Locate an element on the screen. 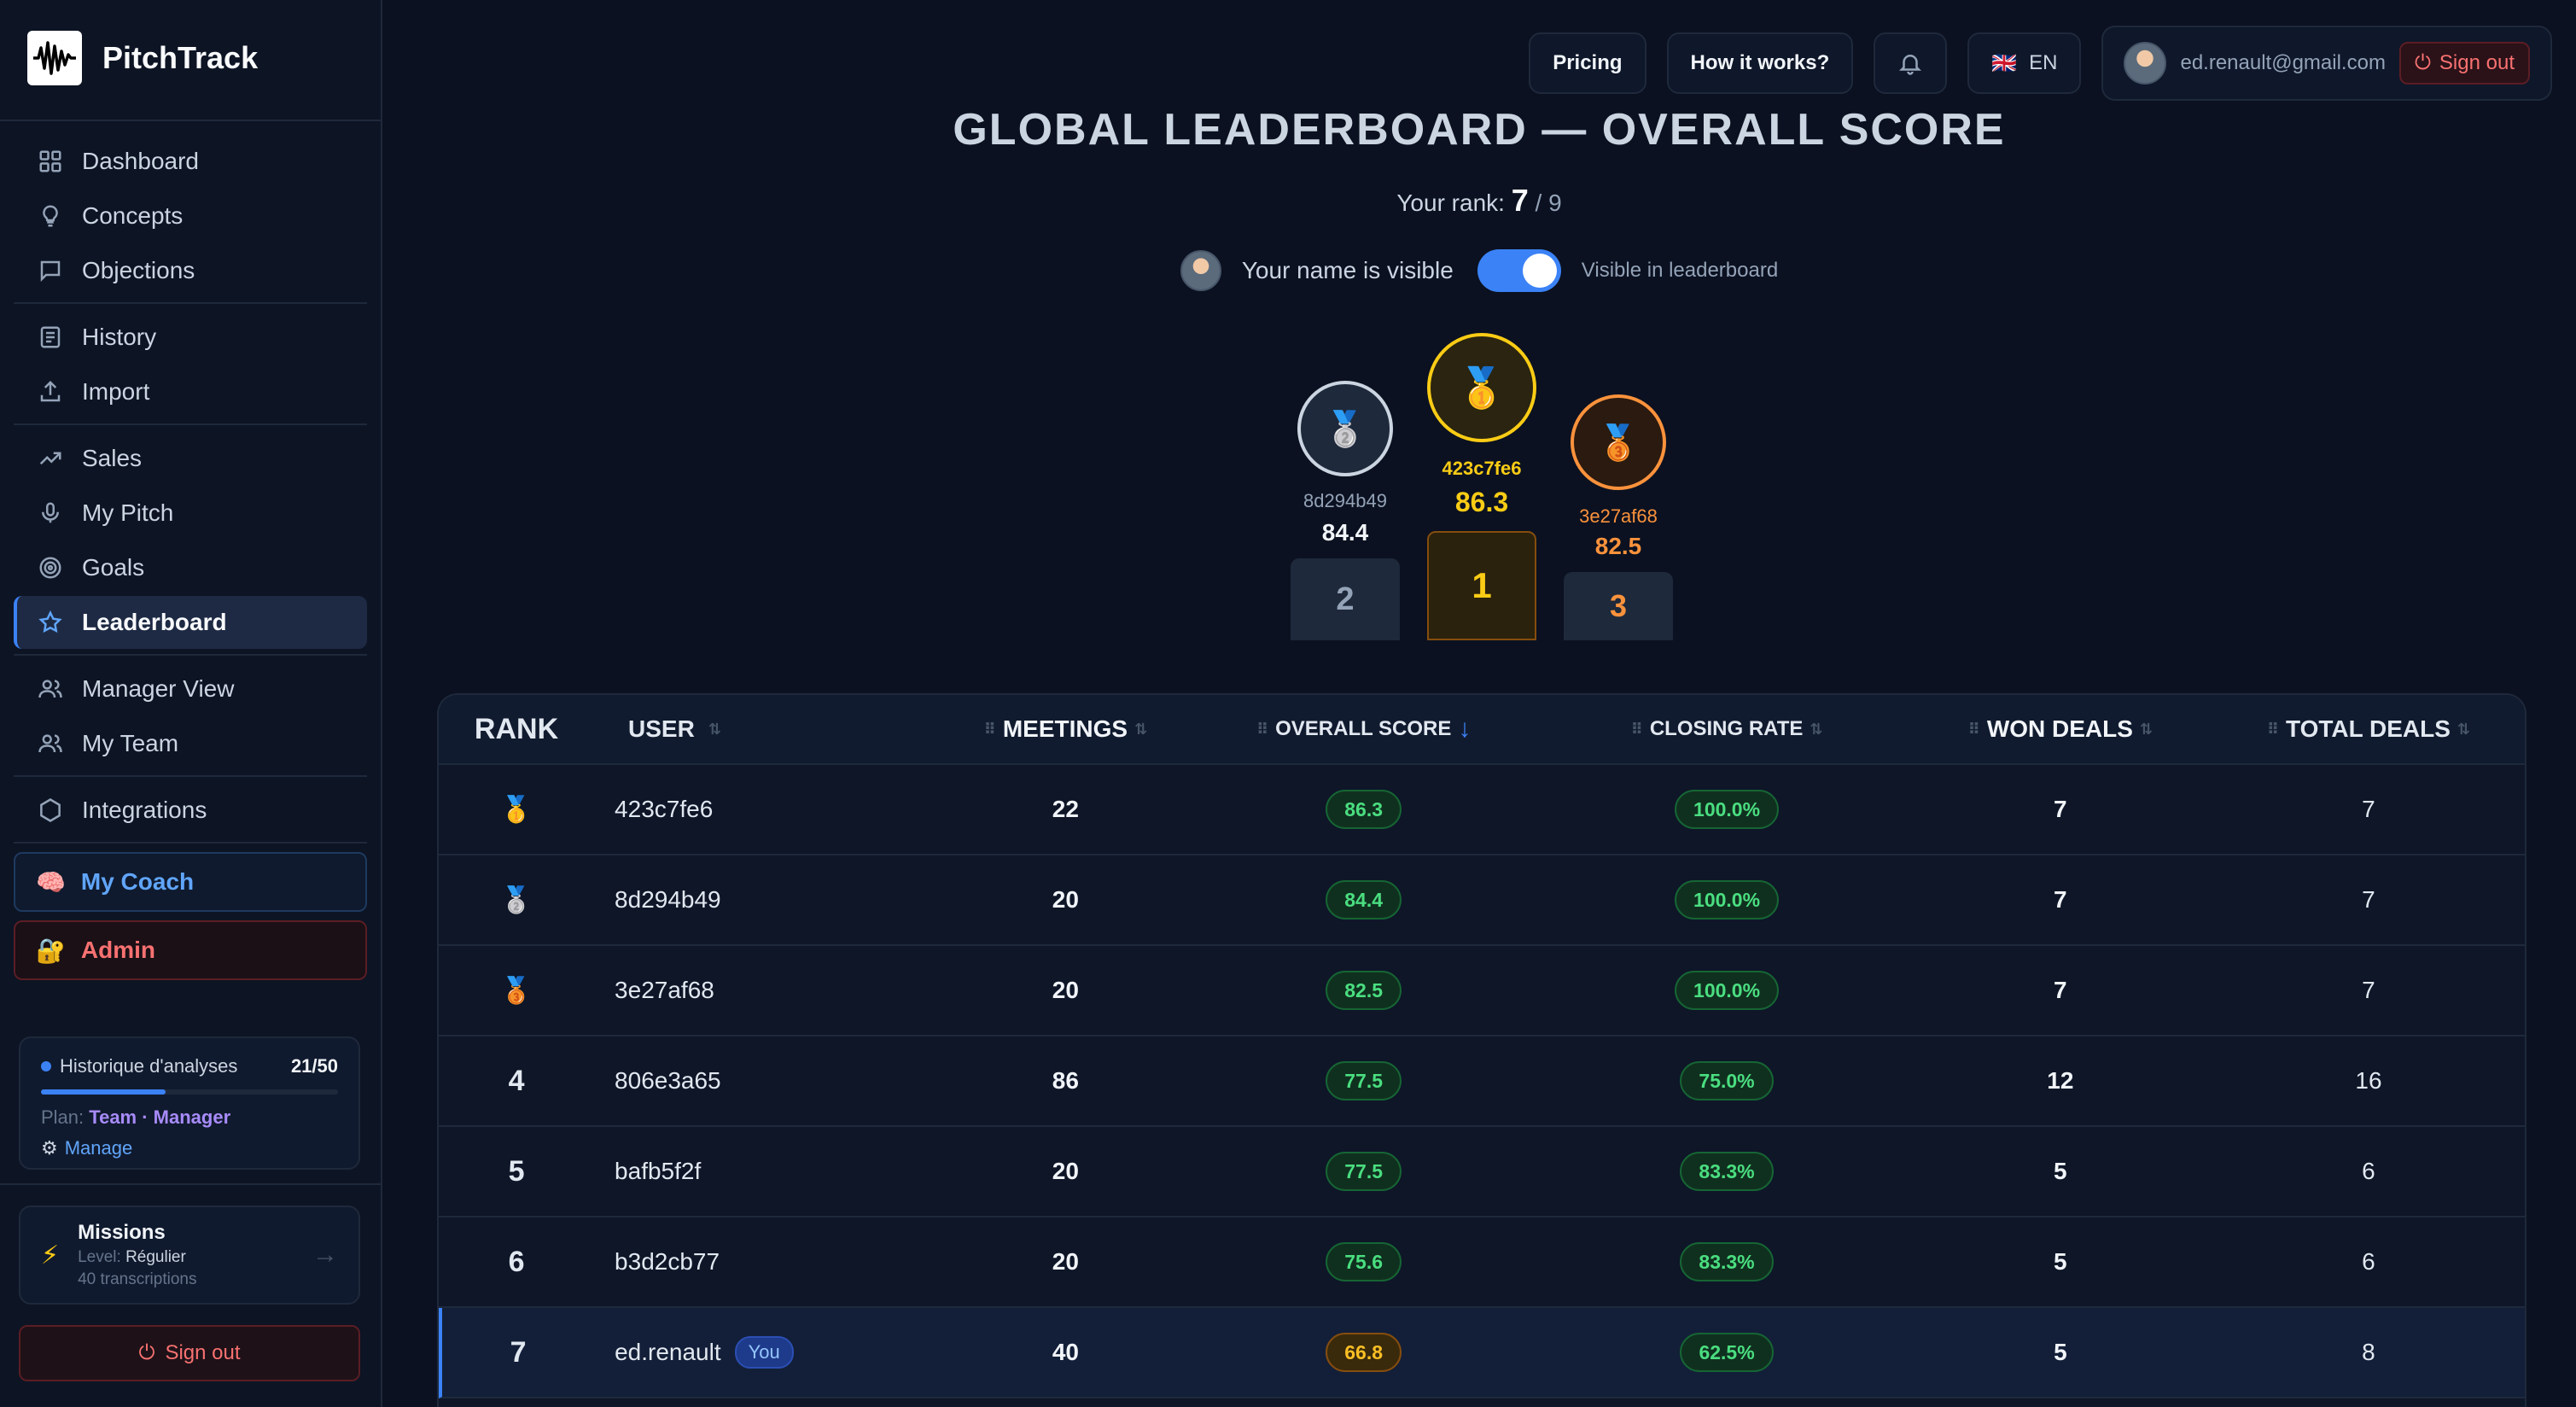  notifications-button is located at coordinates (1911, 63).